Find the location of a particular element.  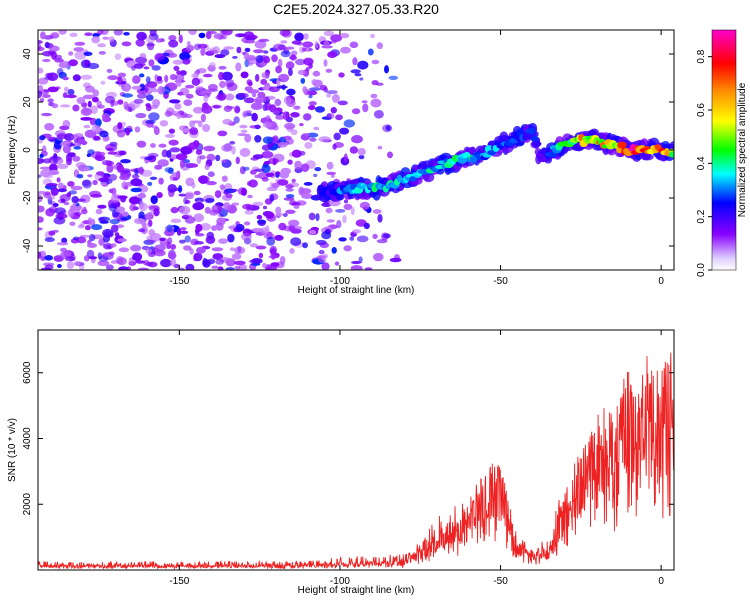

bottom-x-tick-label: -150 is located at coordinates (179, 581).